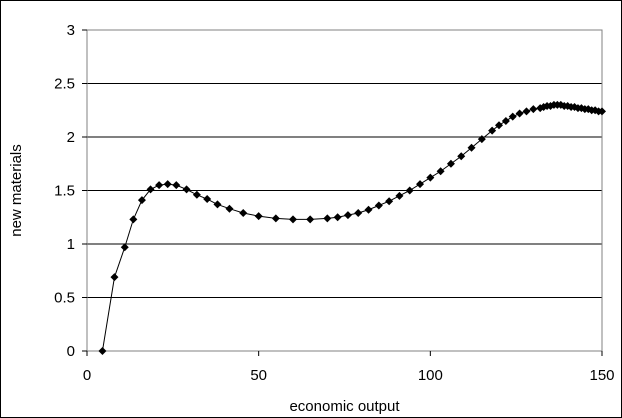 Image resolution: width=622 pixels, height=418 pixels. I want to click on x-tick-label: 100, so click(430, 375).